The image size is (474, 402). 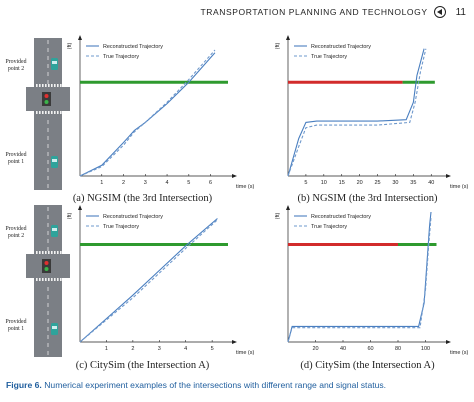 I want to click on bottom-intersection-diagram, so click(x=48, y=281).